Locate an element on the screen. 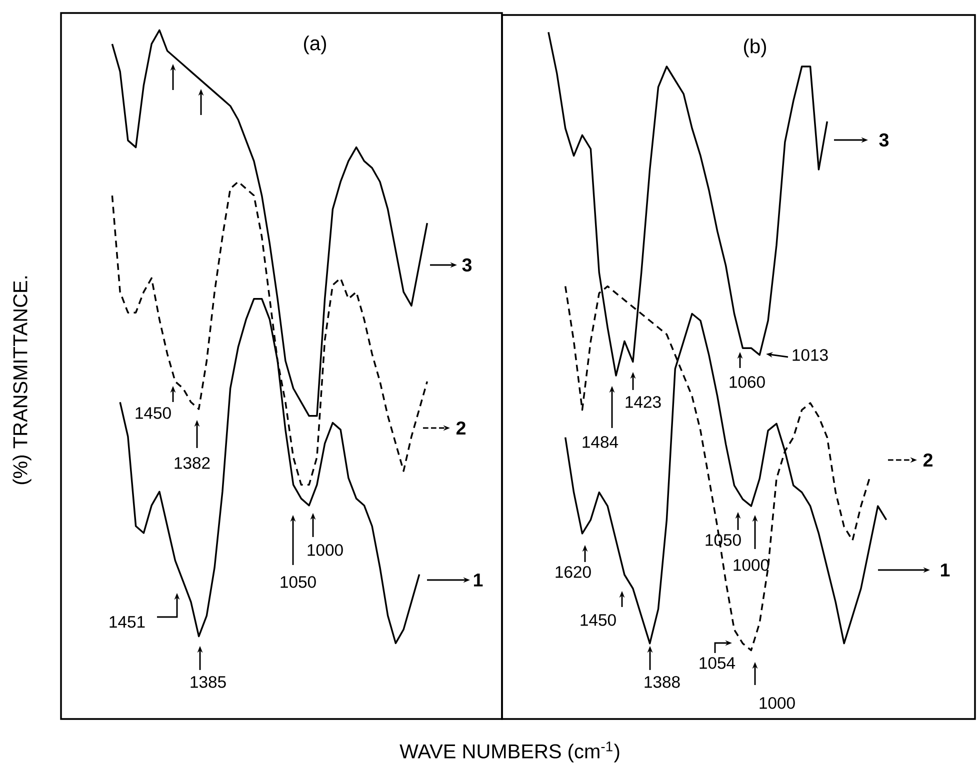 The height and width of the screenshot is (771, 979). annotation: 1013 is located at coordinates (810, 355).